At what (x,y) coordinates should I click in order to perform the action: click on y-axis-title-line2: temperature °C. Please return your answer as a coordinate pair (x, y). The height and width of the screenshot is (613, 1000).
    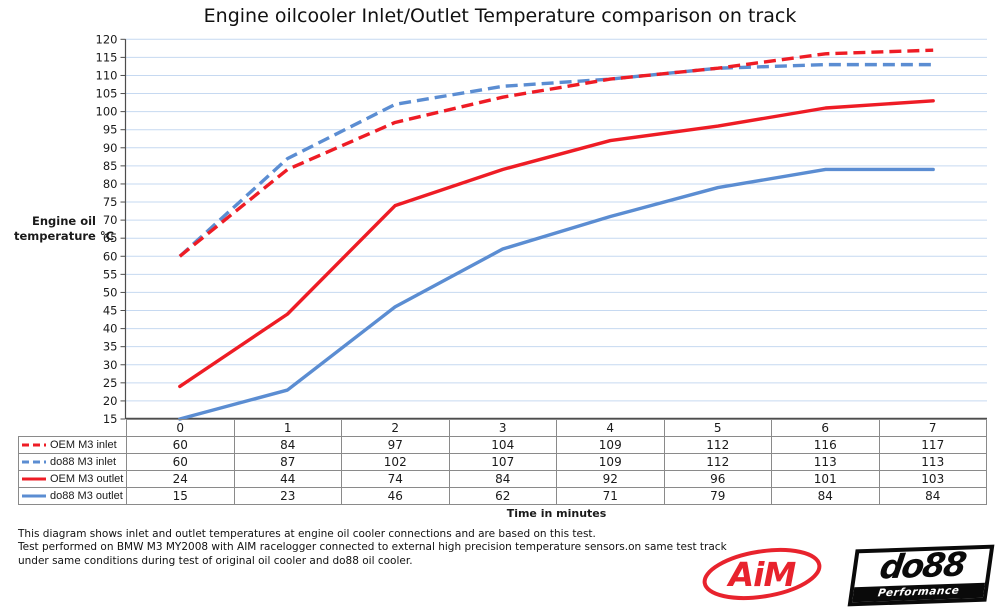
    Looking at the image, I should click on (64, 236).